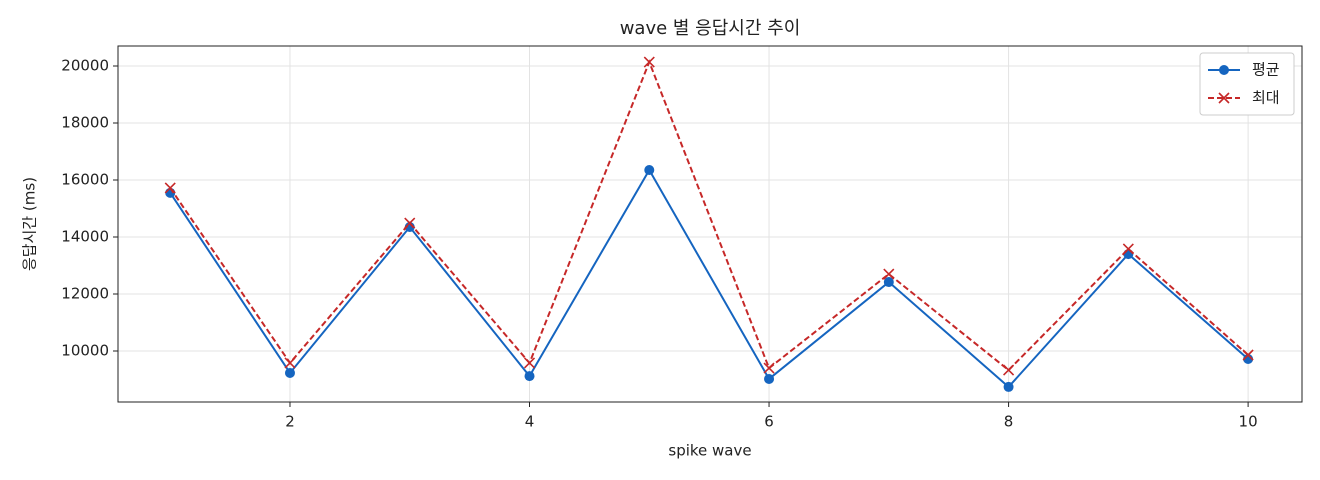 This screenshot has width=1320, height=480. What do you see at coordinates (85, 351) in the screenshot?
I see `y-tick-label: 10000` at bounding box center [85, 351].